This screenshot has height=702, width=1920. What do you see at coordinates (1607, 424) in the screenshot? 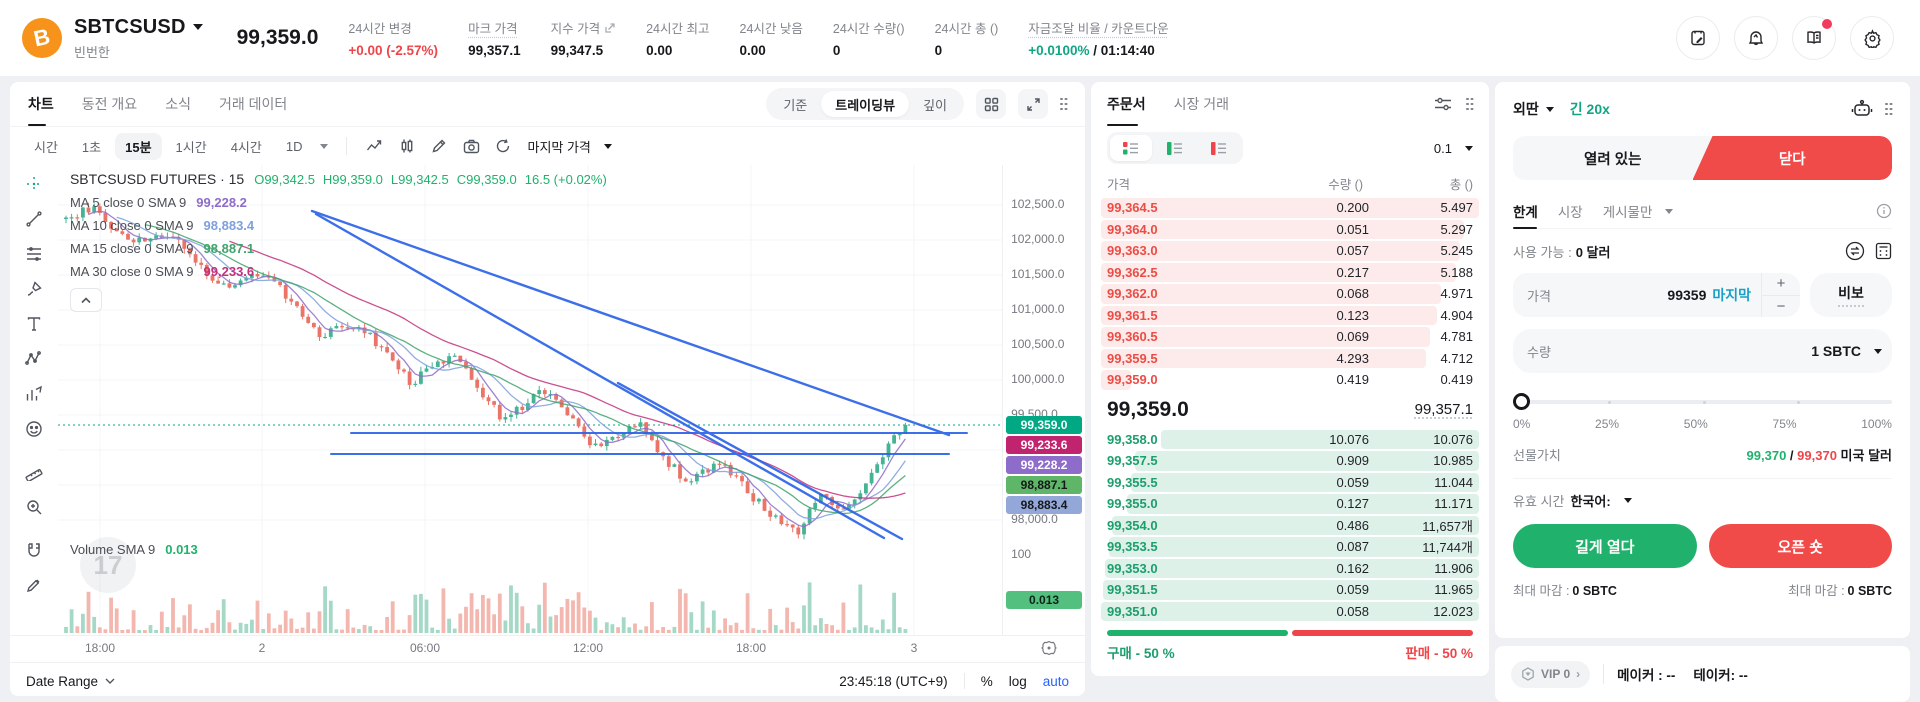
I see `slider-tick-label: 25%` at bounding box center [1607, 424].